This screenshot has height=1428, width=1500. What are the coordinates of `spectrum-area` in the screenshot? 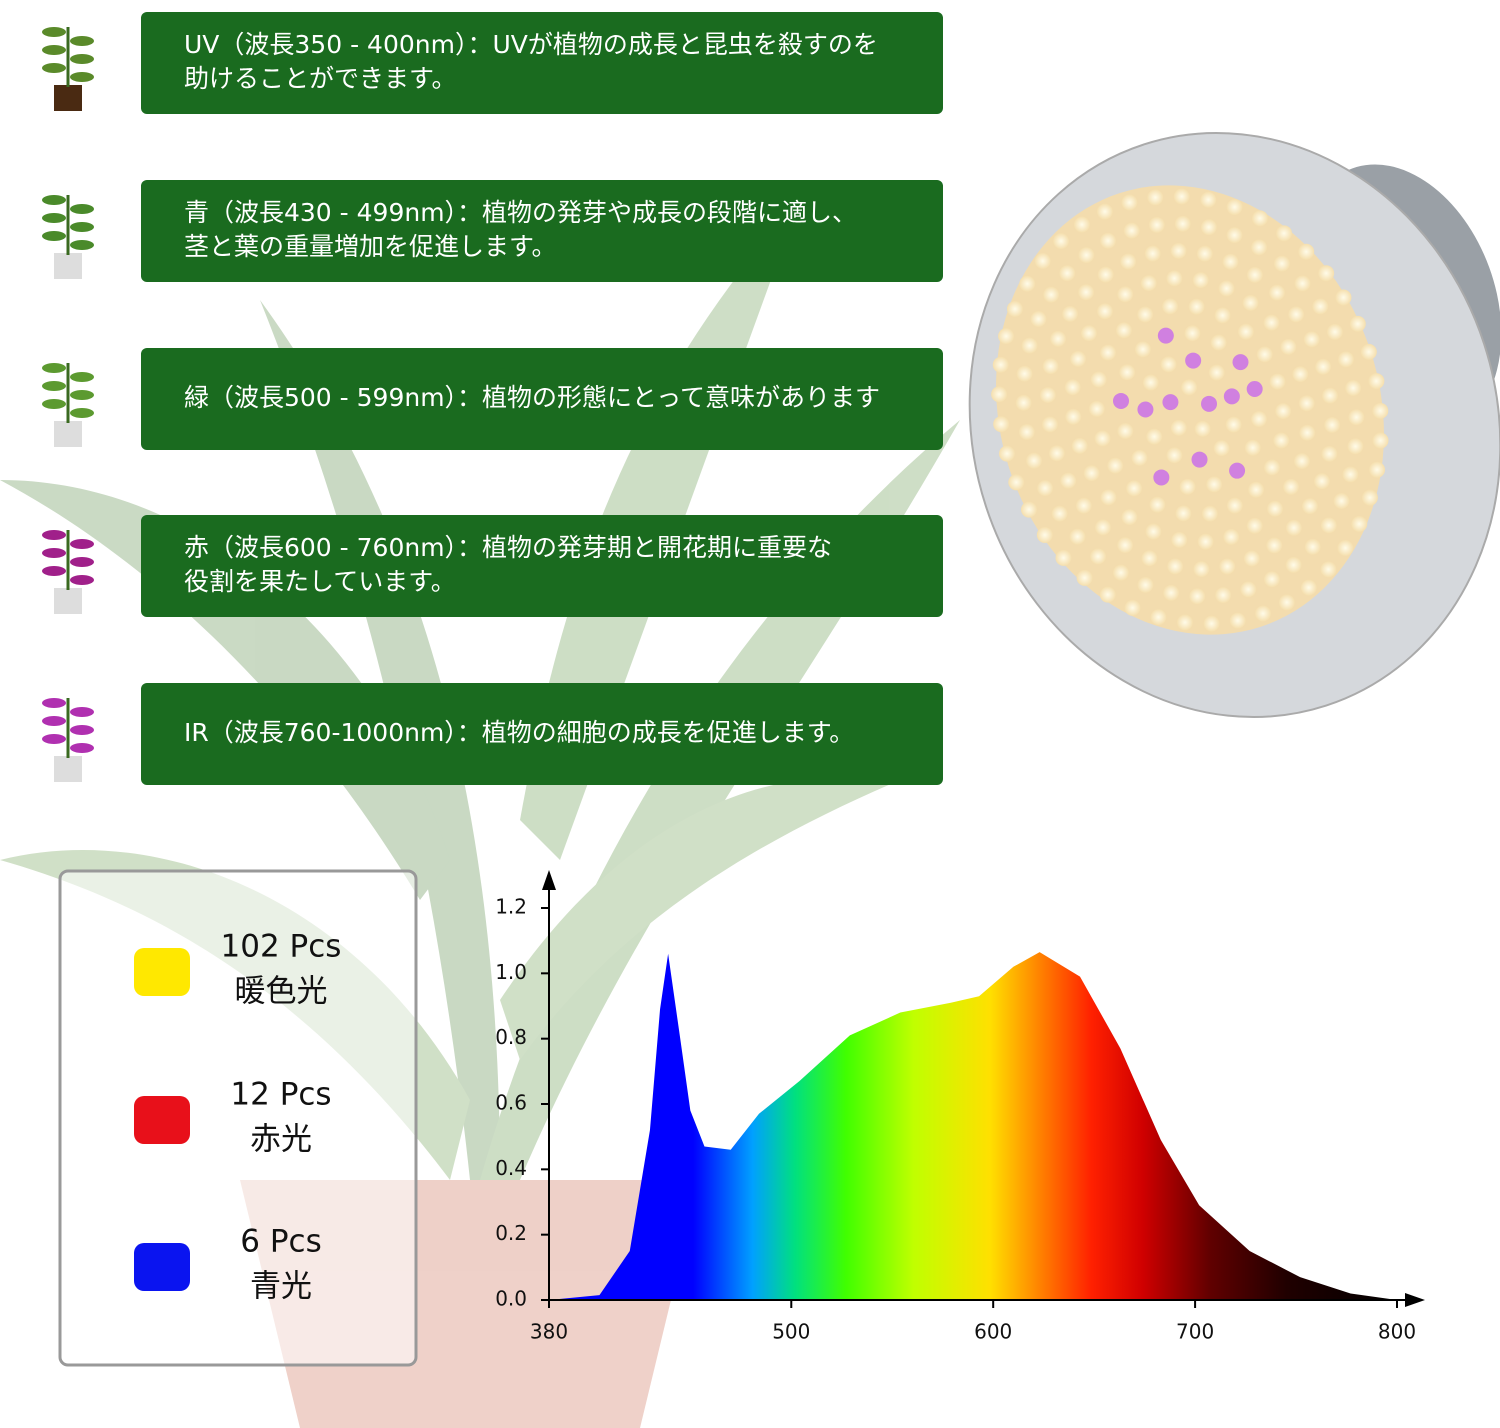 It's located at (973, 1126).